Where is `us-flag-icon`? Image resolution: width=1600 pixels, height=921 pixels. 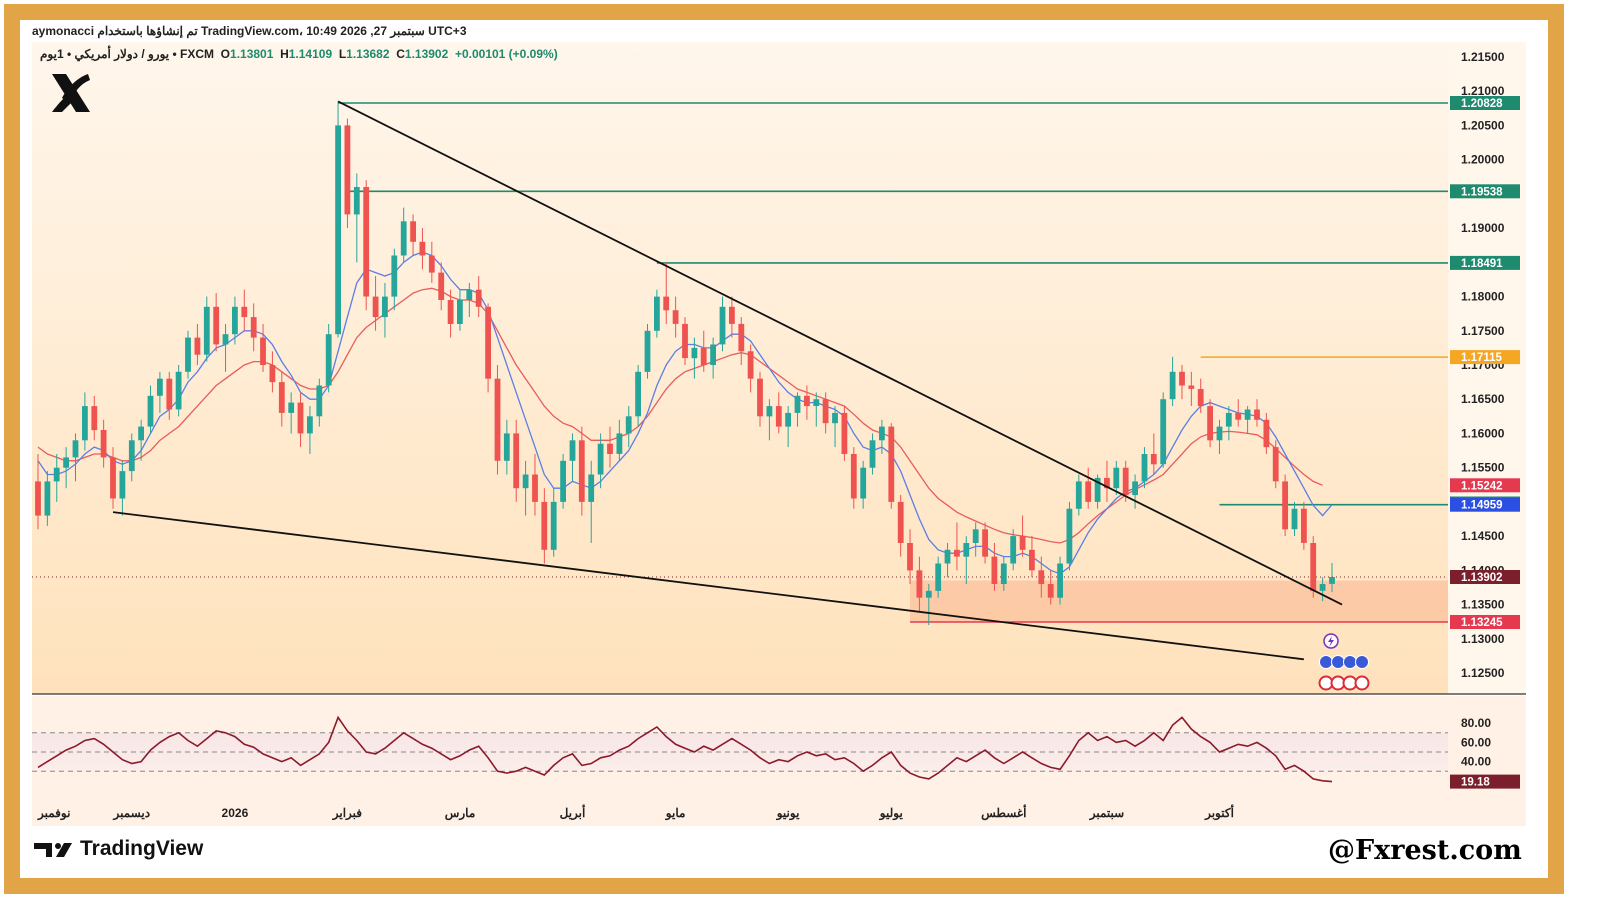
us-flag-icon is located at coordinates (1362, 683).